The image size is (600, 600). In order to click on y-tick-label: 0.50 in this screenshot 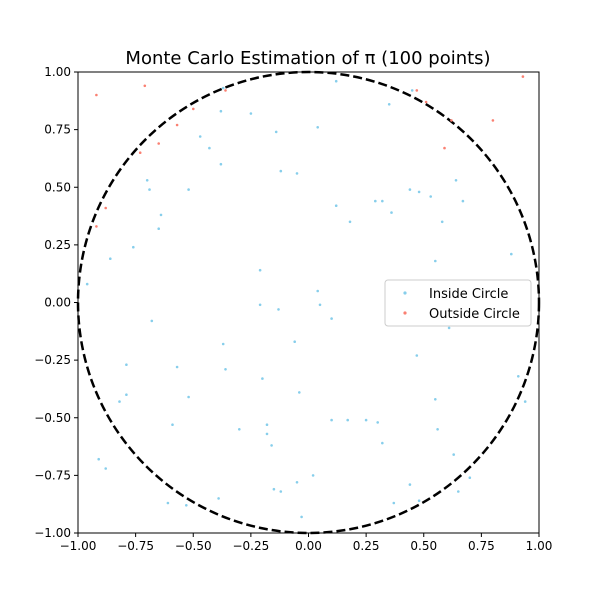, I will do `click(57, 187)`.